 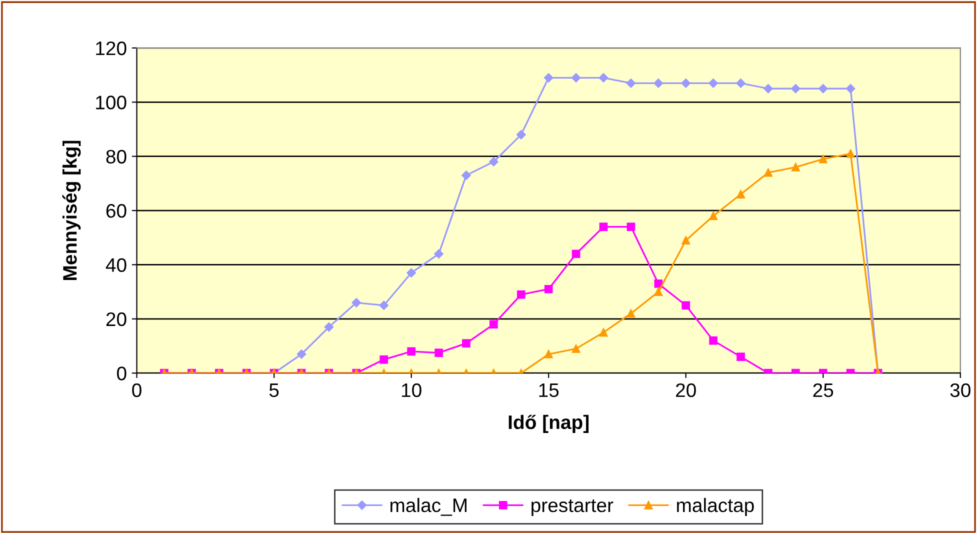 What do you see at coordinates (71, 210) in the screenshot?
I see `y-axis-title: Mennyiség [kg]` at bounding box center [71, 210].